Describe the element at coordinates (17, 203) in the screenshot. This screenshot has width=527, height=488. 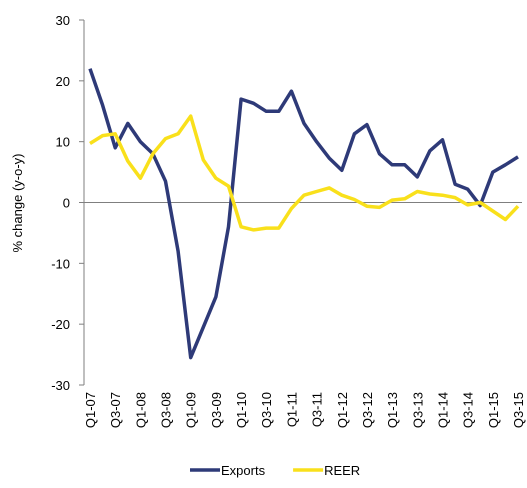
I see `y-axis-title: % change (y-o-y)` at that location.